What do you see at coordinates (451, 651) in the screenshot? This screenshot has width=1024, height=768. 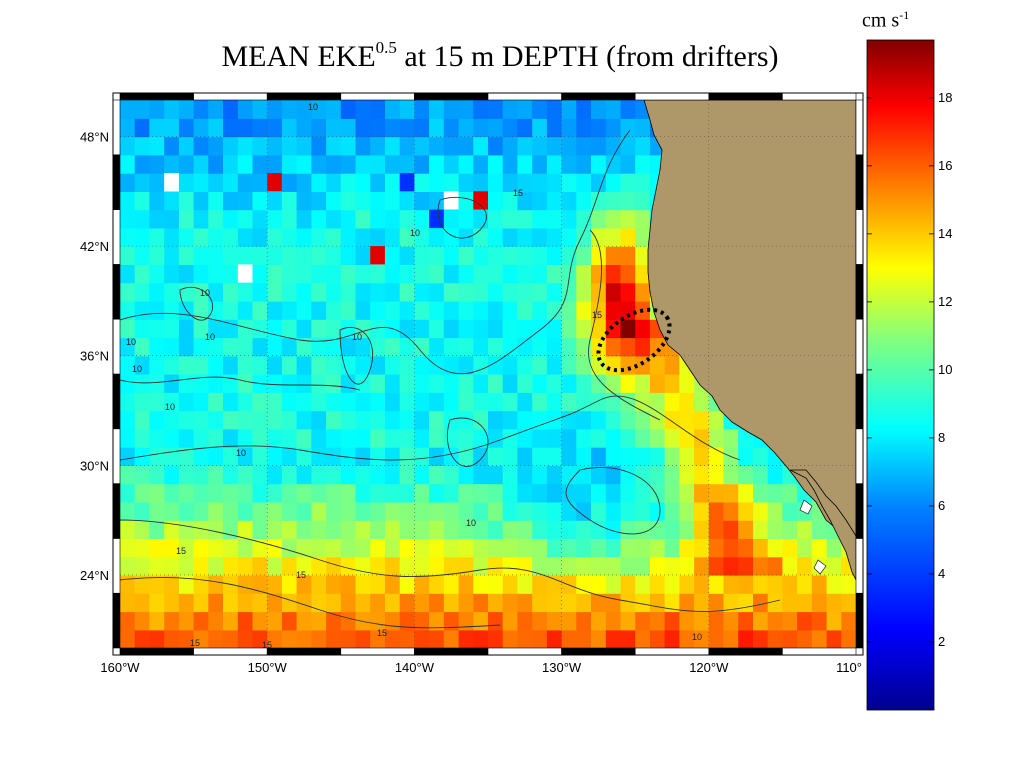 I see `frame-segment-bottom` at bounding box center [451, 651].